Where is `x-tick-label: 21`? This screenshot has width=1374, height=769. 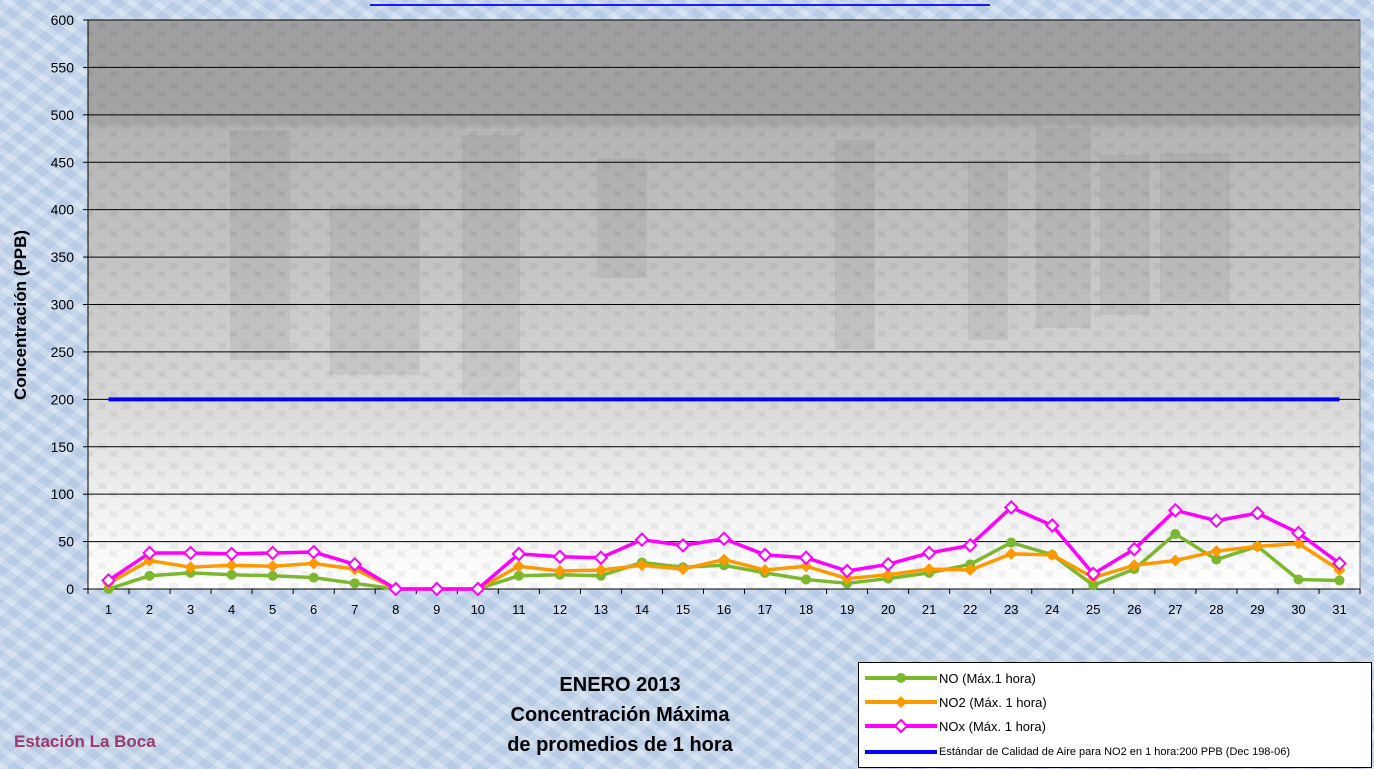
x-tick-label: 21 is located at coordinates (929, 609).